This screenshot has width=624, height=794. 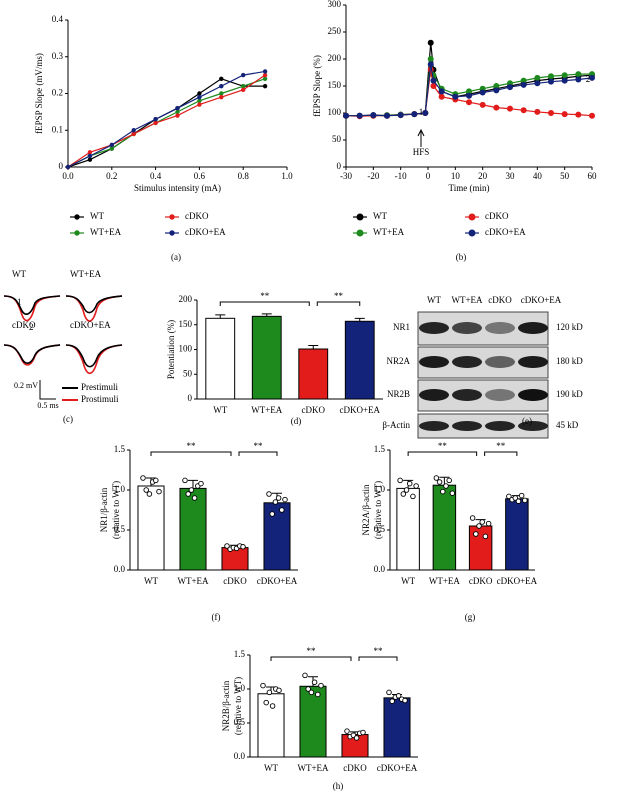 What do you see at coordinates (90, 325) in the screenshot?
I see `trace-label: cDKO+EA` at bounding box center [90, 325].